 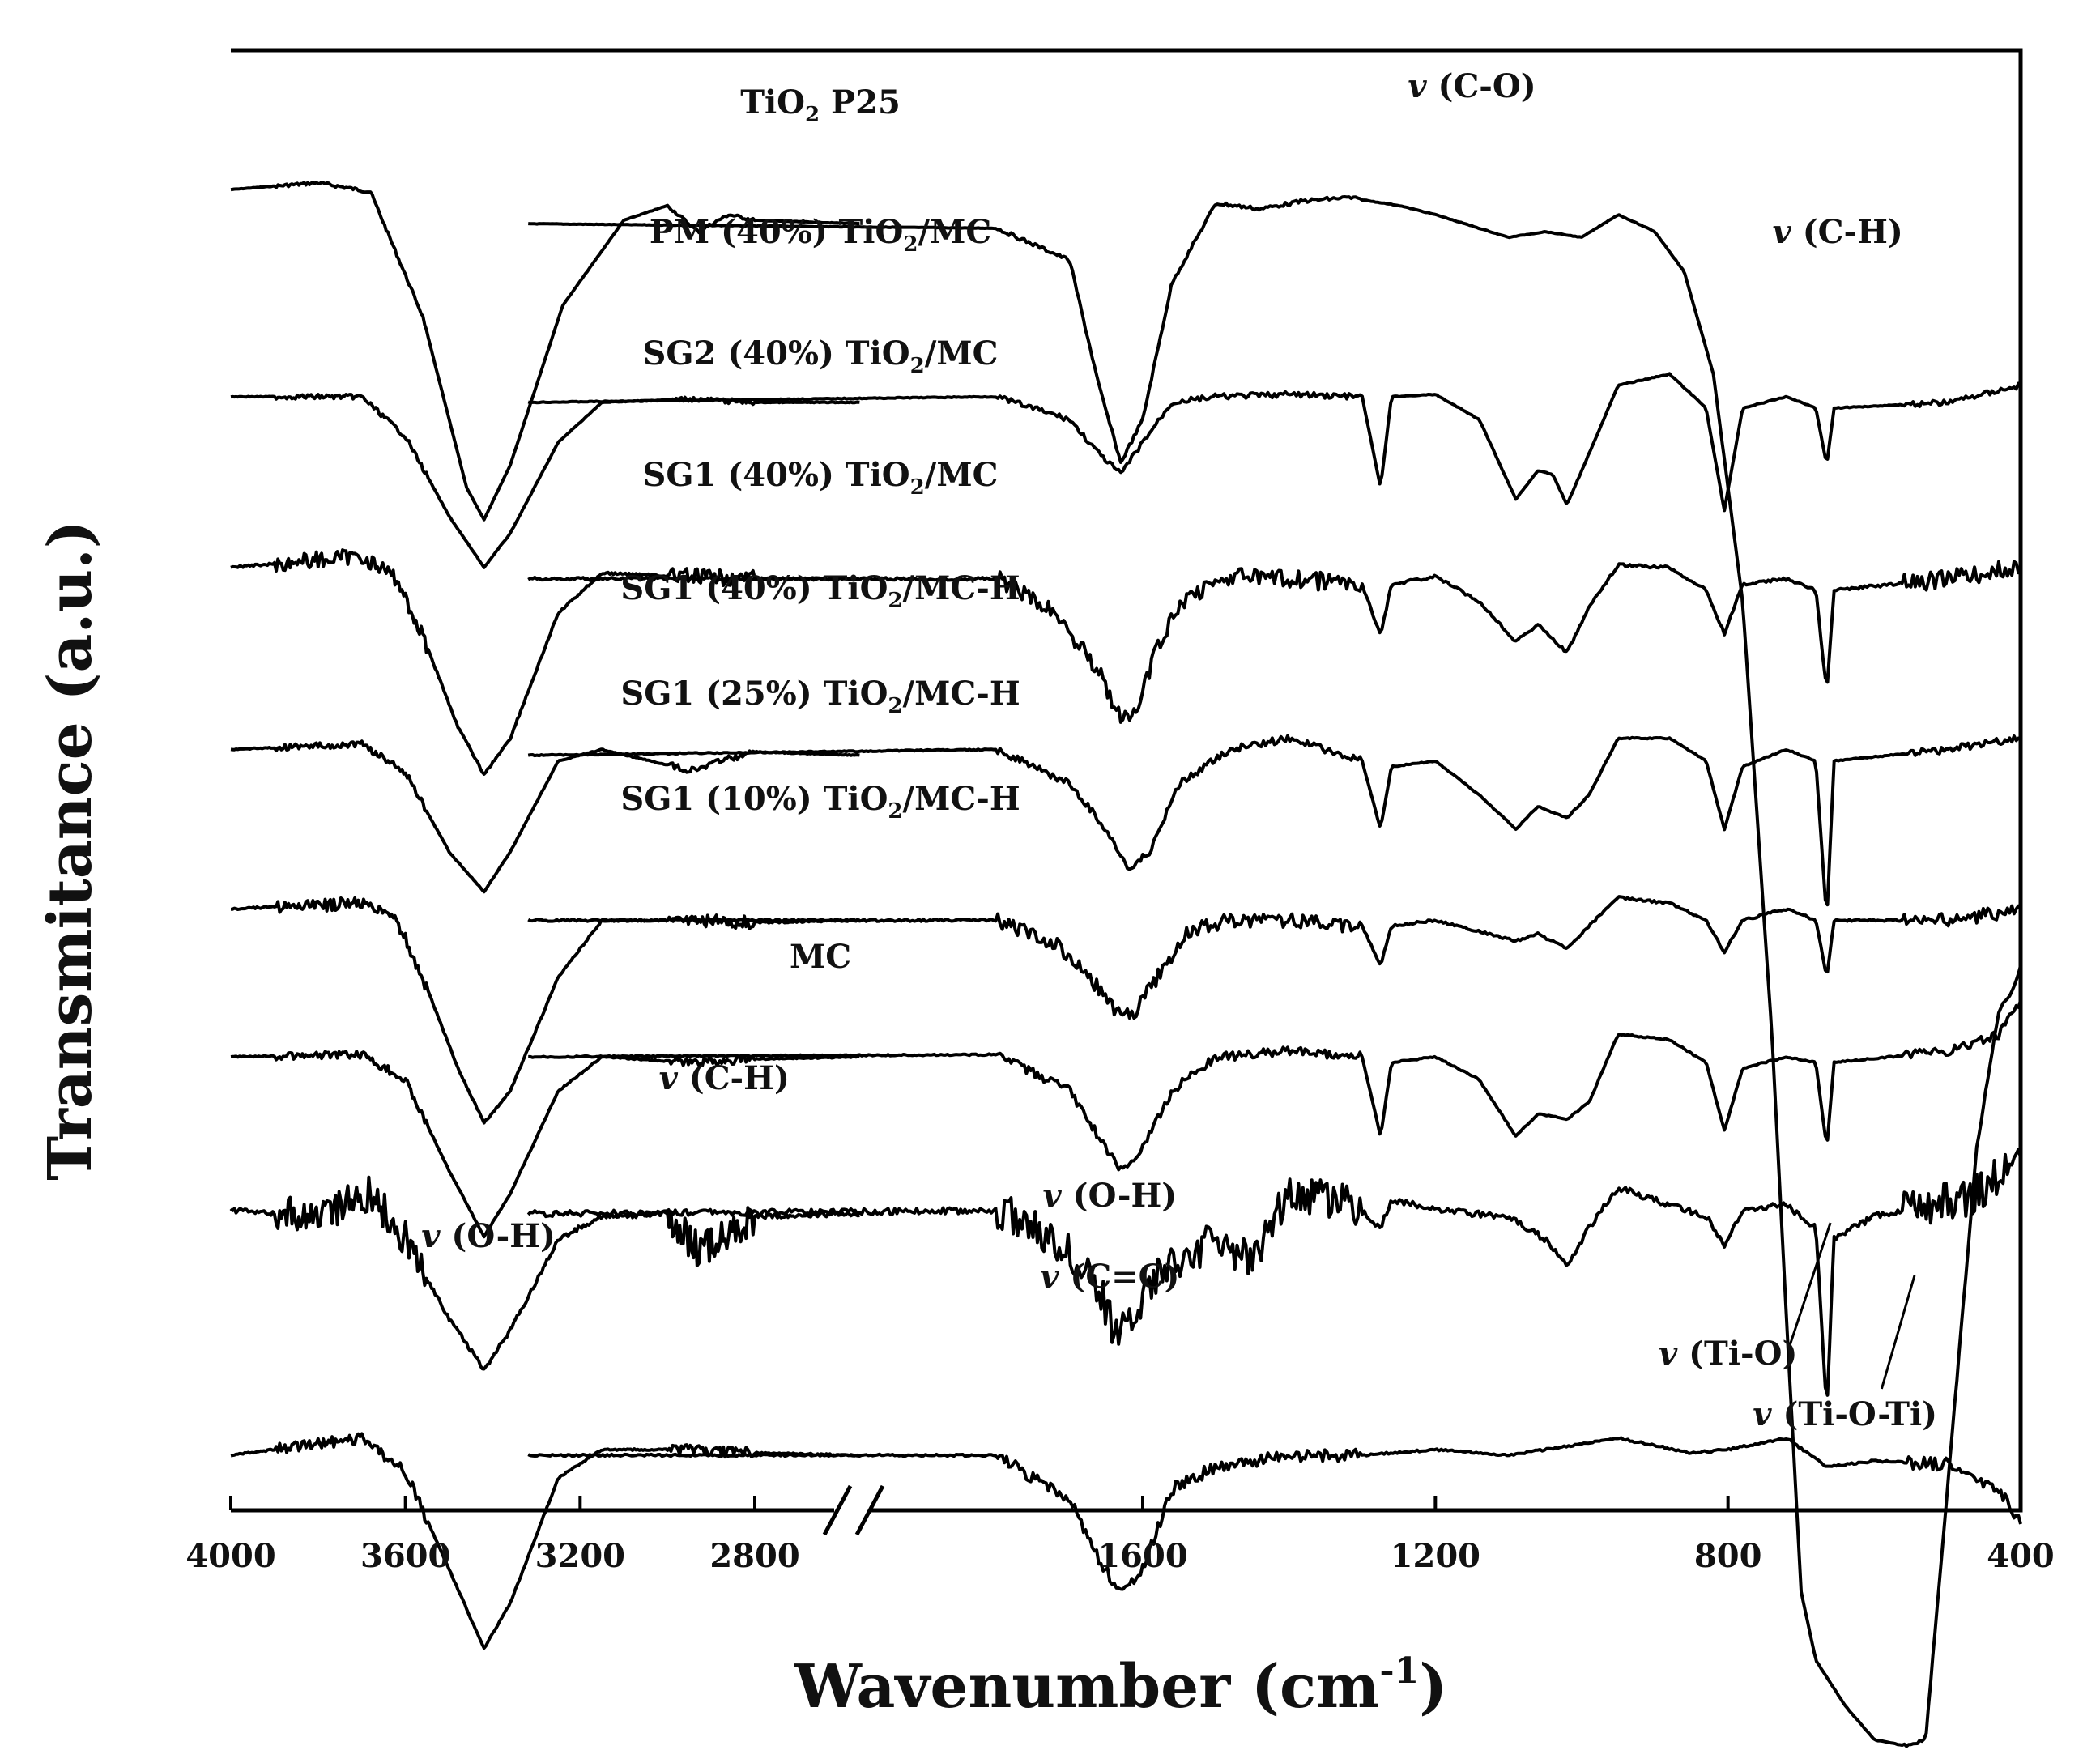 What do you see at coordinates (1728, 1354) in the screenshot?
I see `band-annotation: v (Ti-O)` at bounding box center [1728, 1354].